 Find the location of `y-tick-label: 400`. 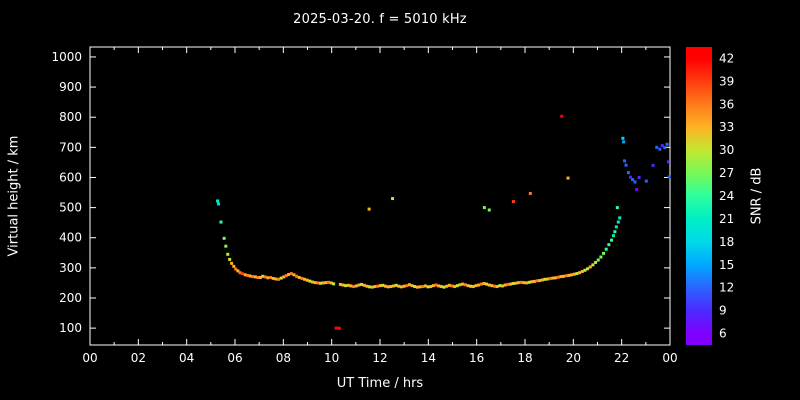

y-tick-label: 400 is located at coordinates (70, 238).